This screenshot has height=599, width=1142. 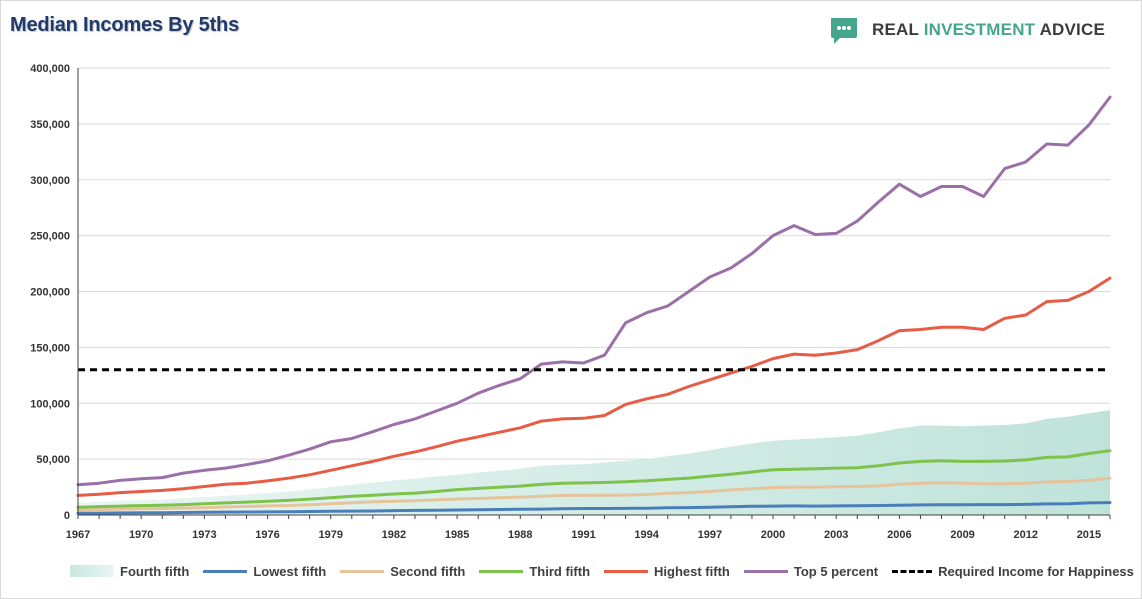 I want to click on x-tick-label: 1988, so click(x=520, y=535).